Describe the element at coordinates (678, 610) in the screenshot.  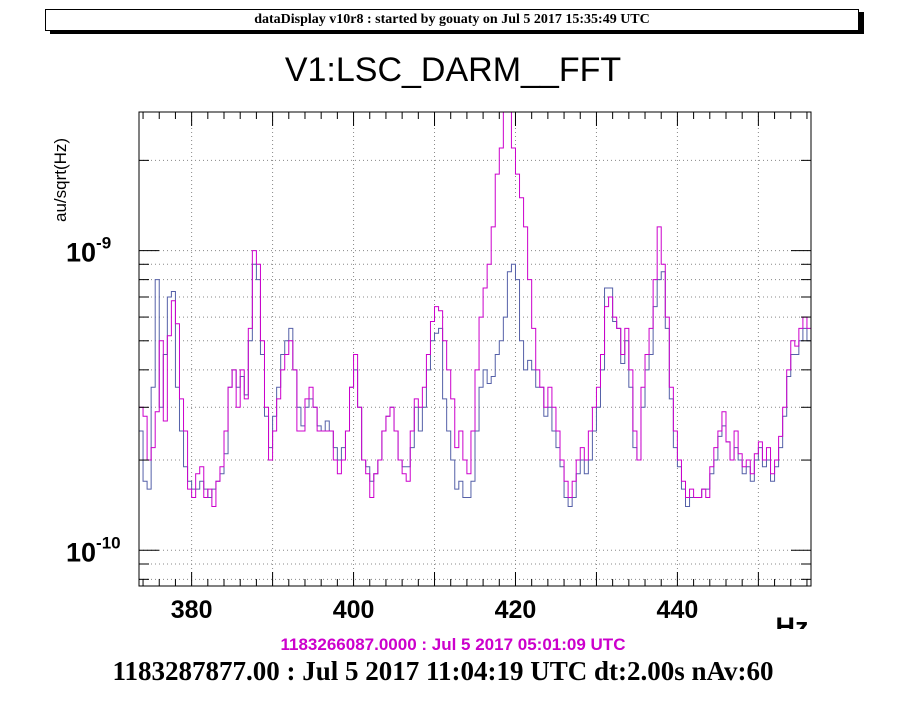
I see `x-tick-label: 440` at that location.